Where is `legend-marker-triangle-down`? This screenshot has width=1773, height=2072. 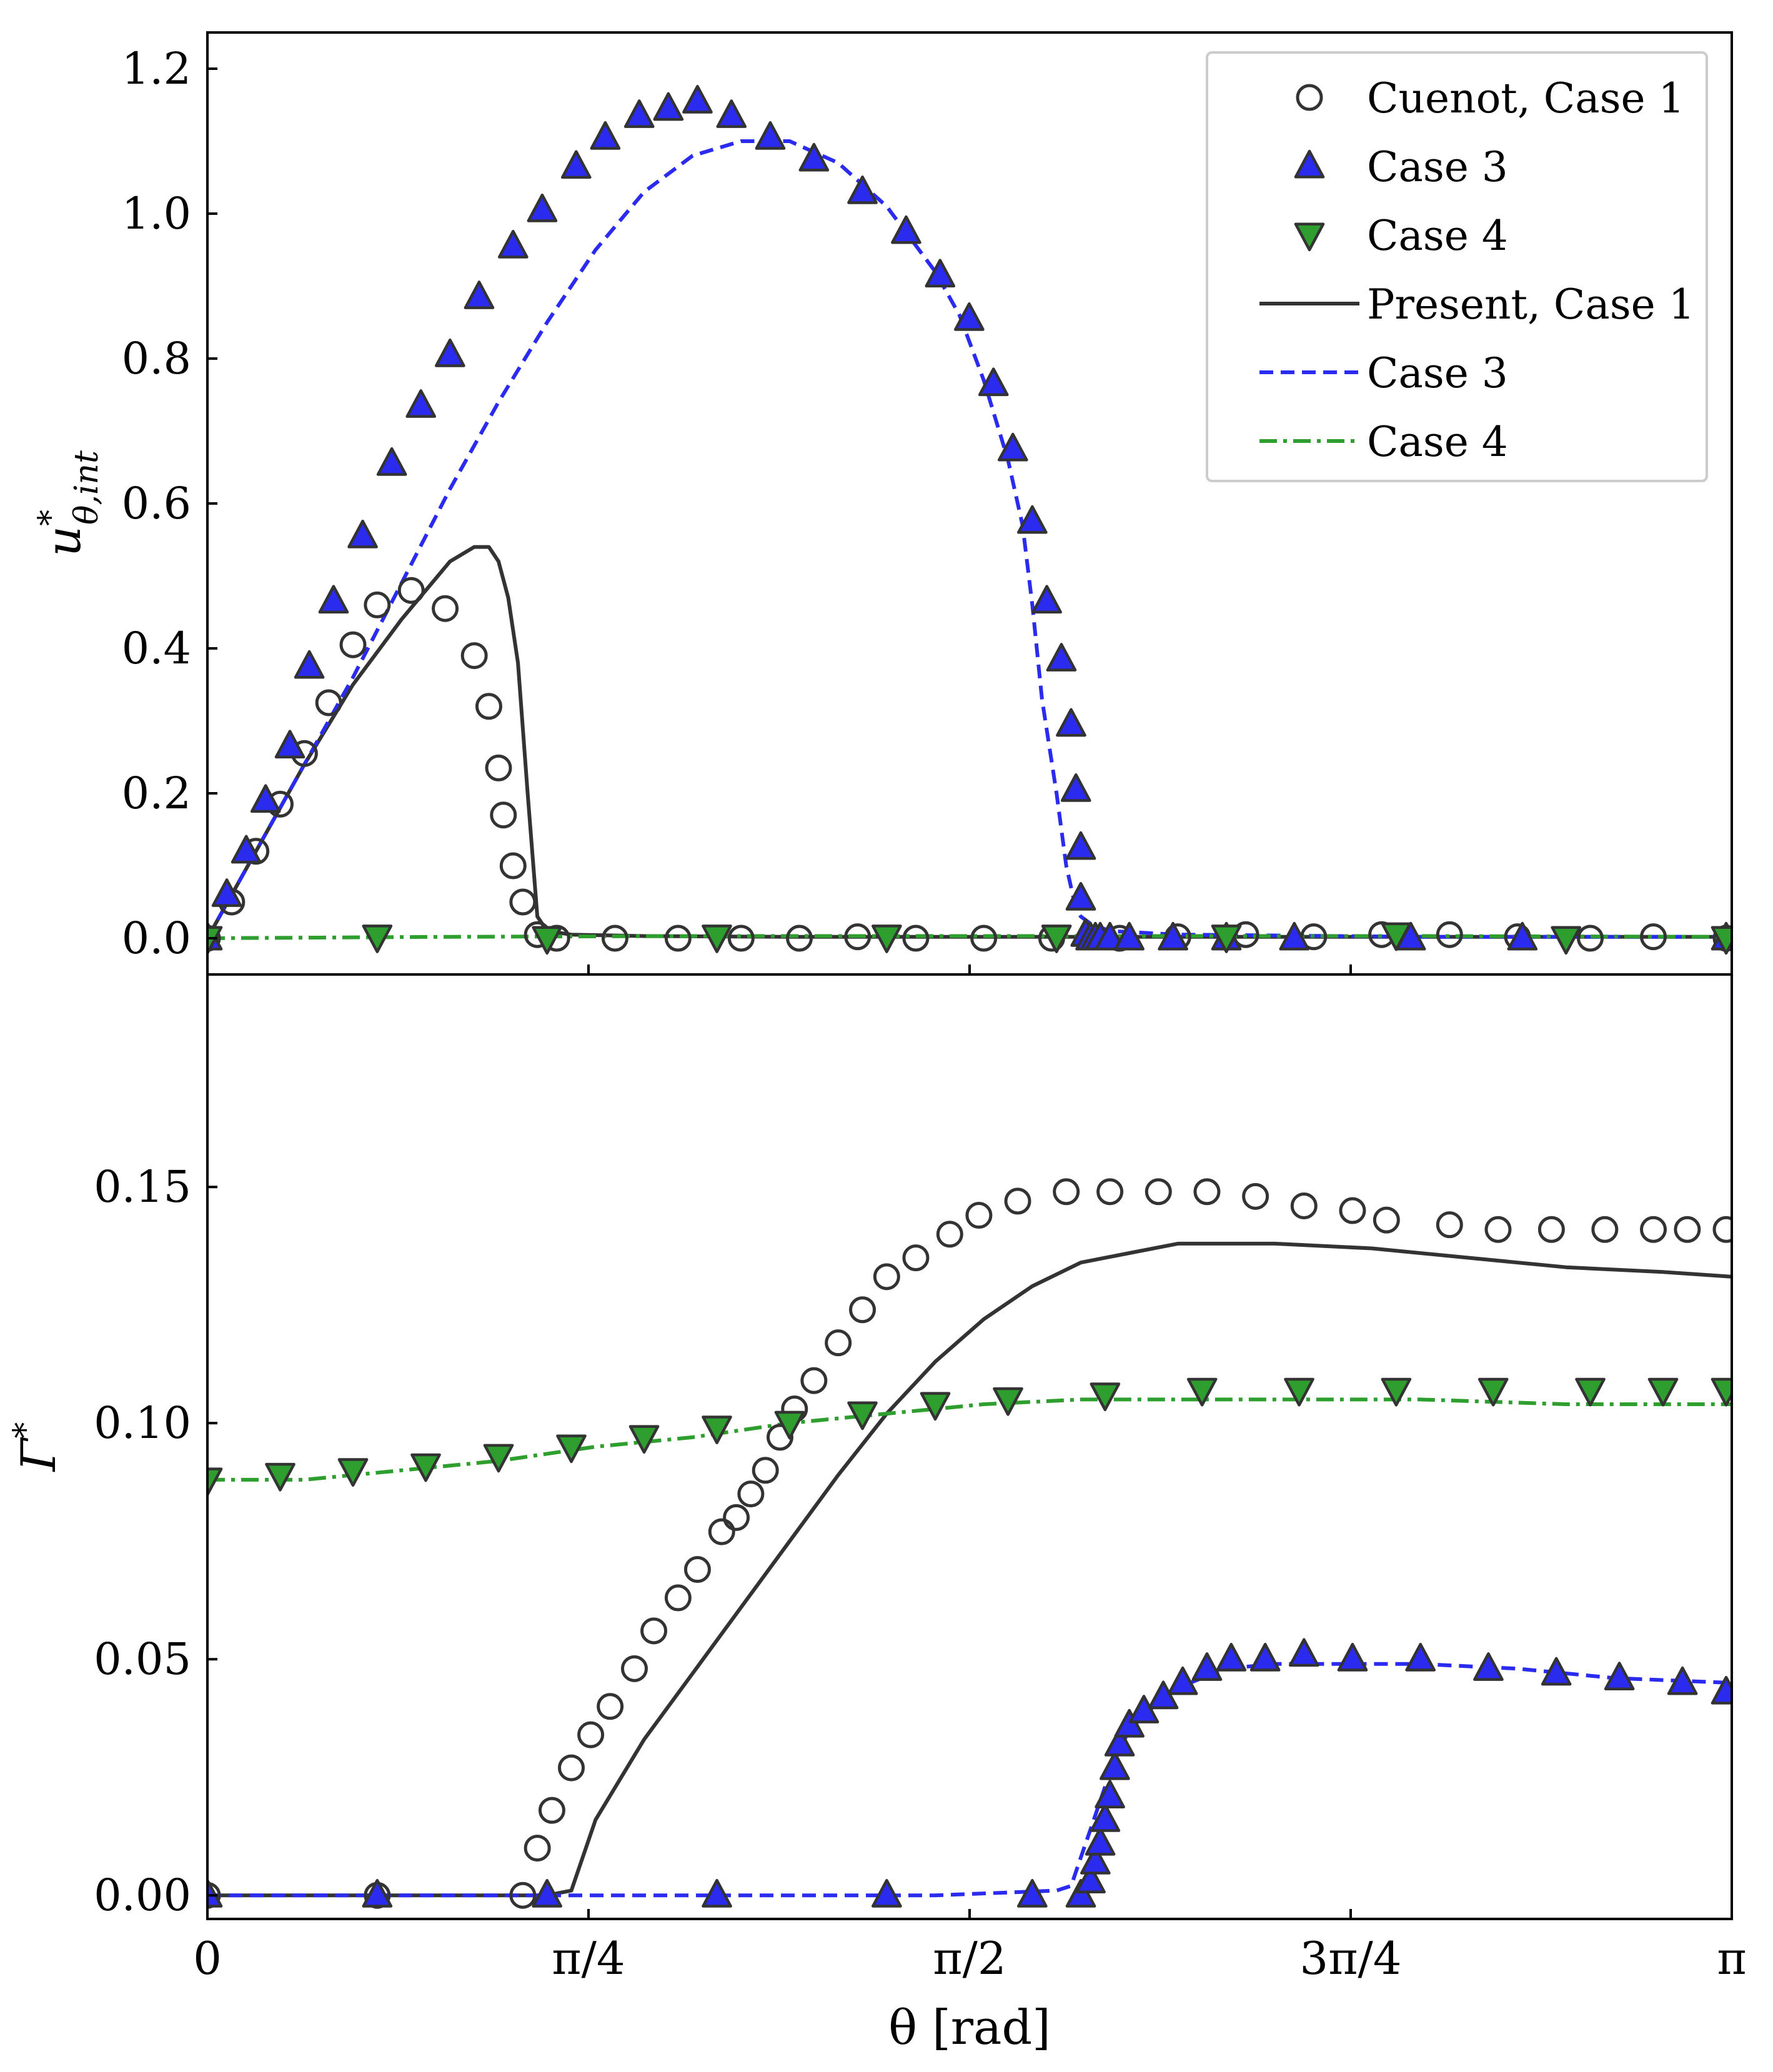 legend-marker-triangle-down is located at coordinates (1309, 237).